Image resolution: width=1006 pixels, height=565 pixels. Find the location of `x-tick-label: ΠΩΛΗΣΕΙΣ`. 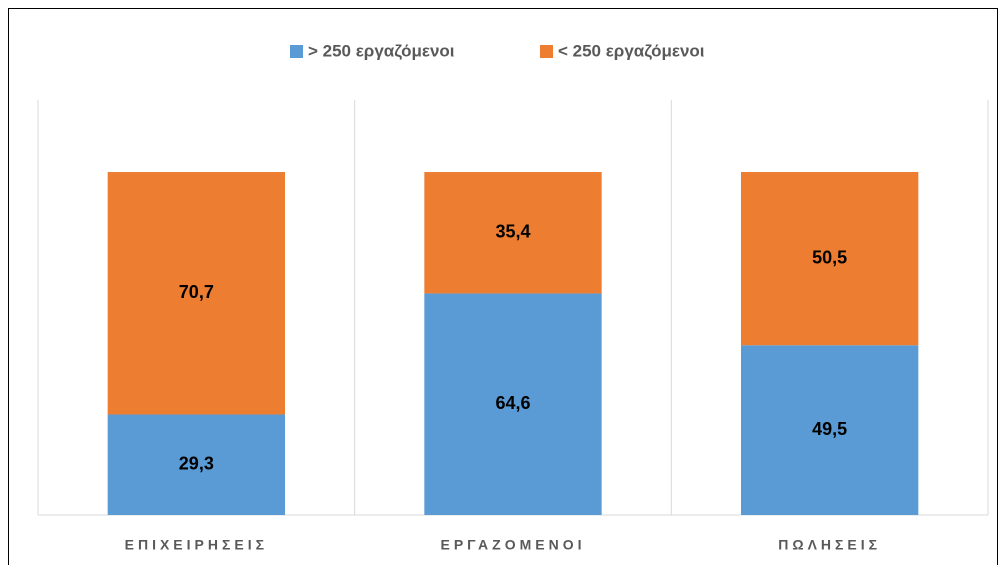

x-tick-label: ΠΩΛΗΣΕΙΣ is located at coordinates (829, 545).